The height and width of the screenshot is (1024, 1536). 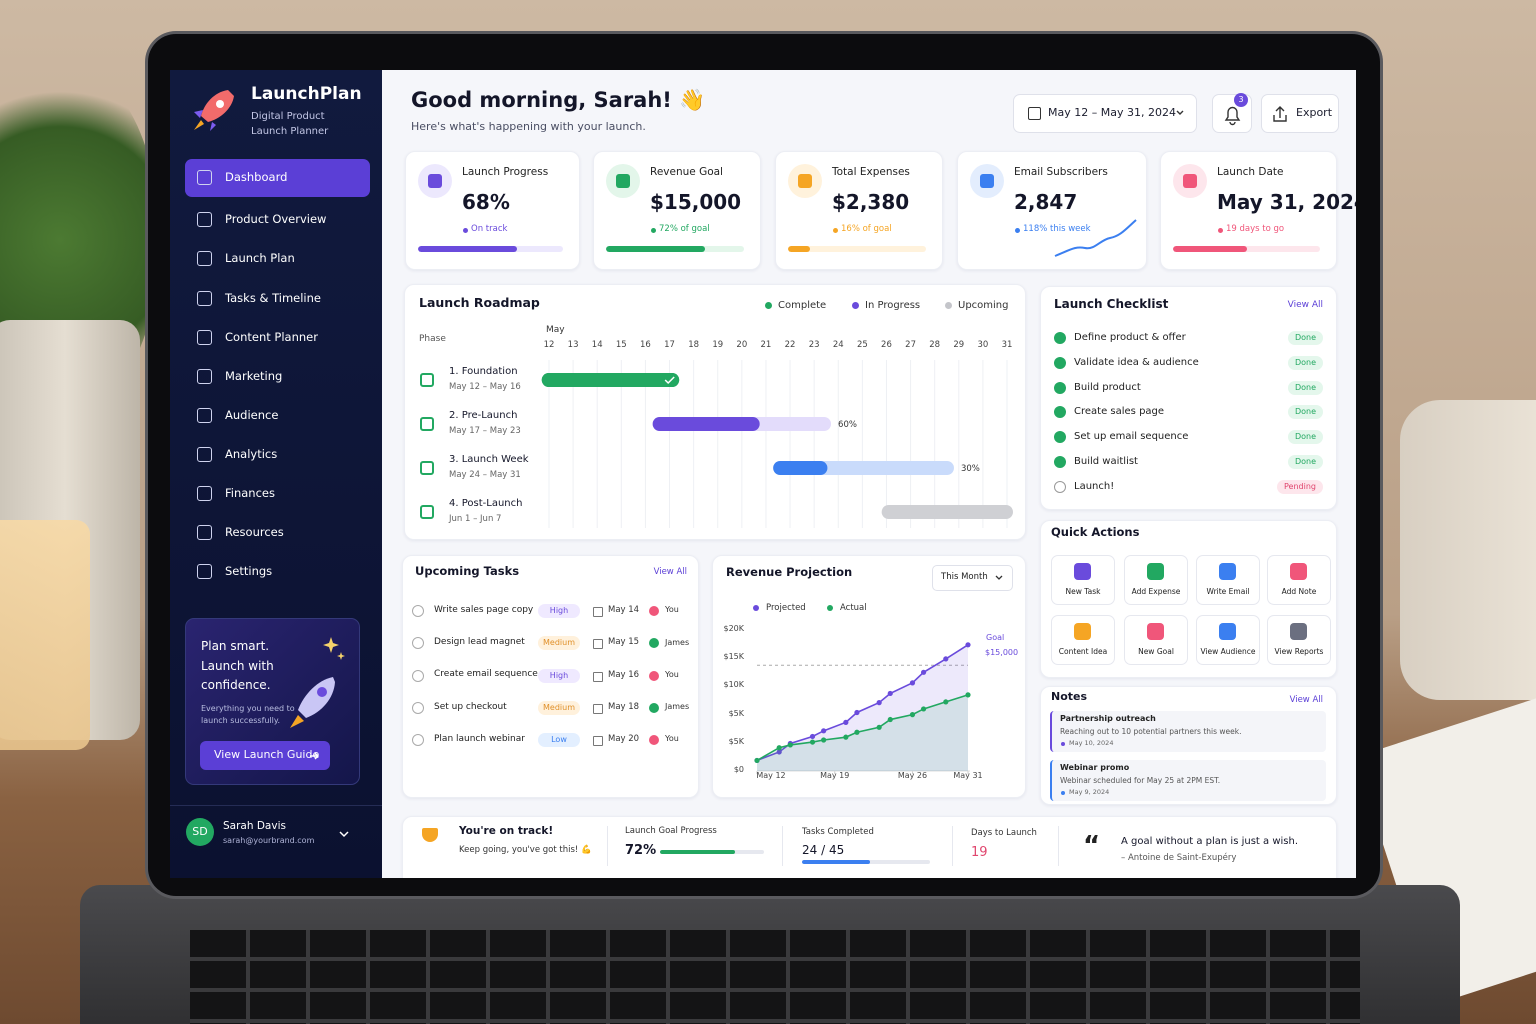 What do you see at coordinates (1057, 228) in the screenshot?
I see `stat-note: 118% this week` at bounding box center [1057, 228].